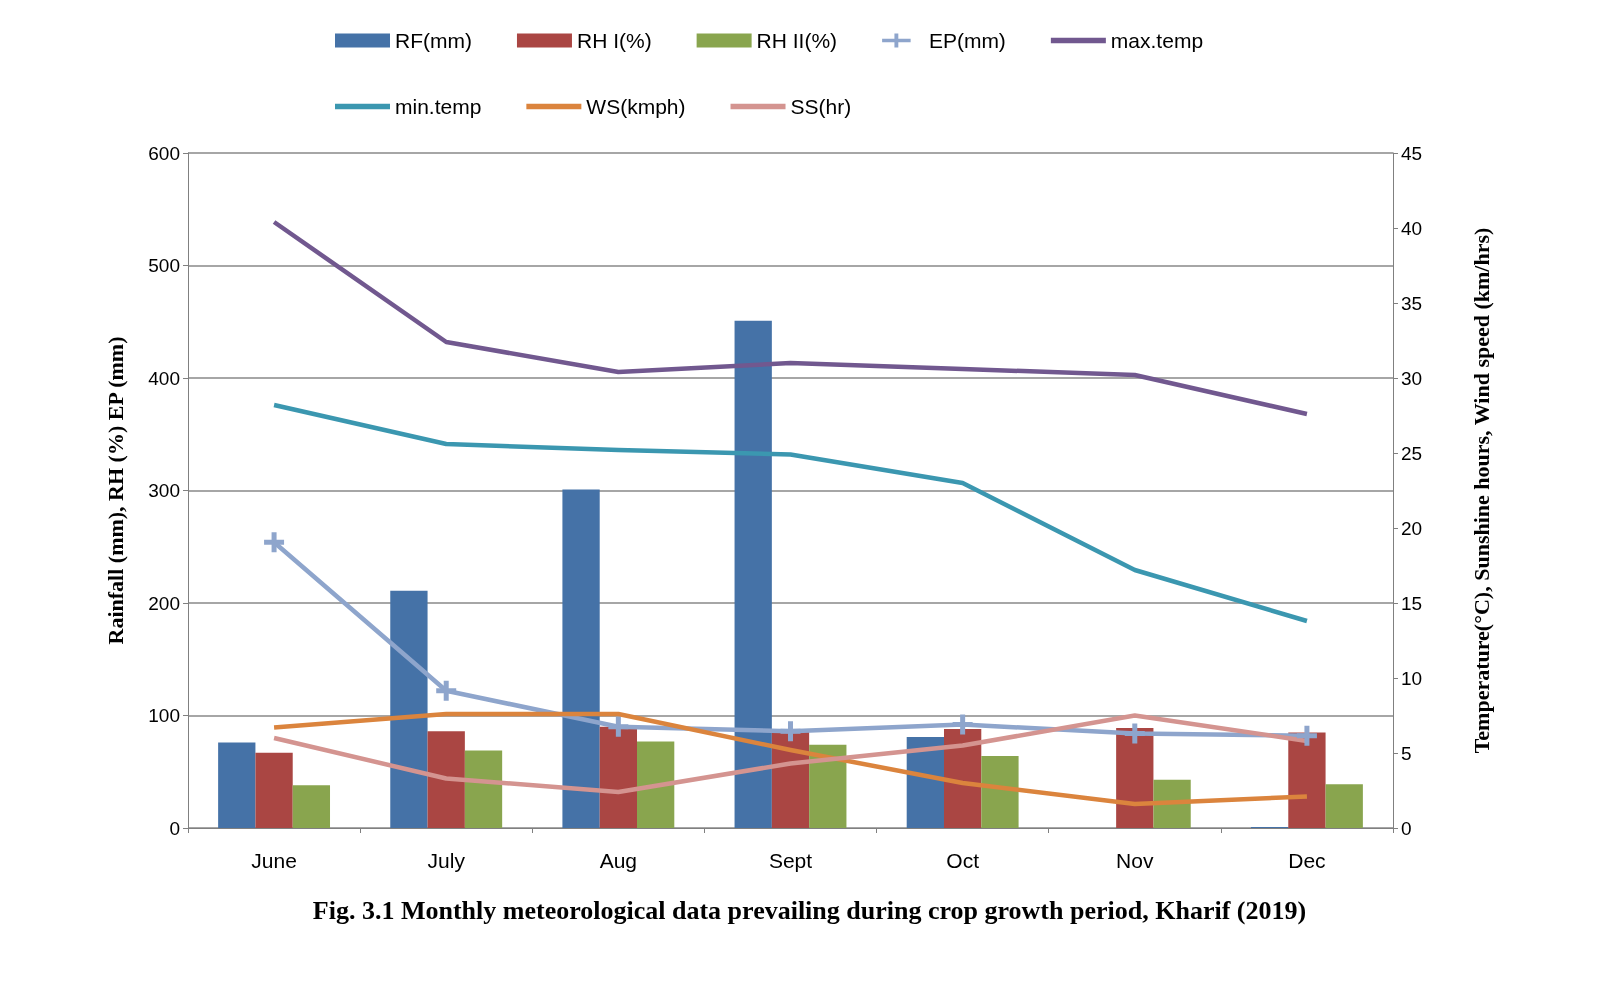  Describe the element at coordinates (1412, 528) in the screenshot. I see `y2-tick-label: 20` at that location.